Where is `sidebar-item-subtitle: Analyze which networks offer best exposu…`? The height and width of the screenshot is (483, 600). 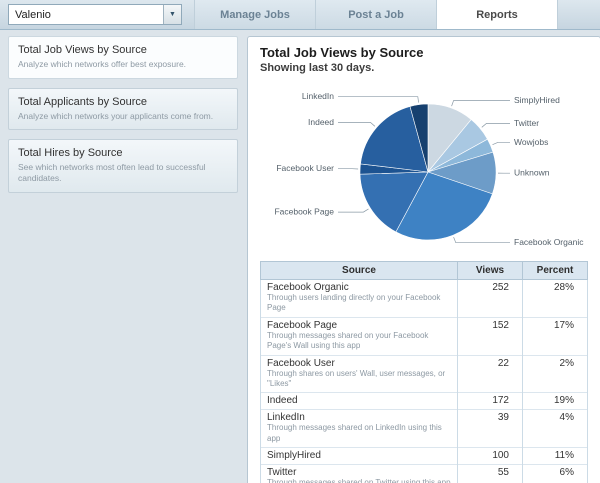 sidebar-item-subtitle: Analyze which networks offer best exposu… is located at coordinates (102, 64).